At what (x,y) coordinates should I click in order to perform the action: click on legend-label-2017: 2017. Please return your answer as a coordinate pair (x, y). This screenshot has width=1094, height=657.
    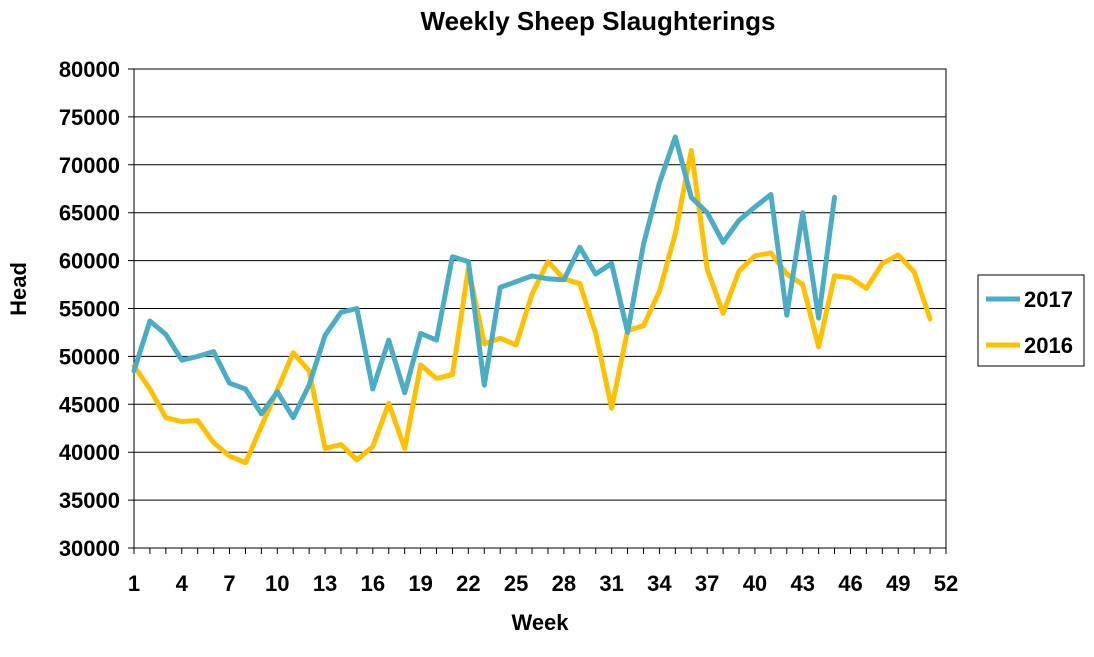
    Looking at the image, I should click on (1048, 299).